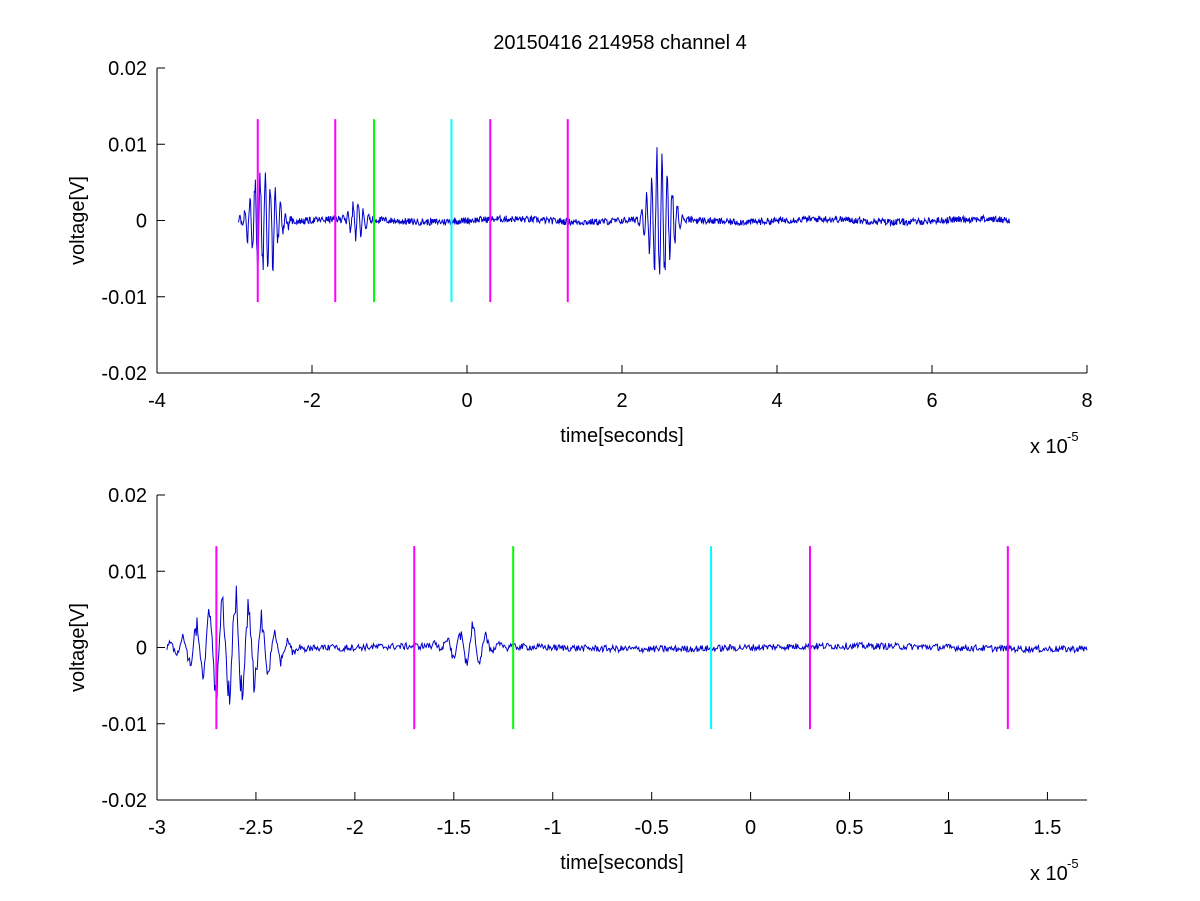  I want to click on x-tick-label: 0.5, so click(850, 828).